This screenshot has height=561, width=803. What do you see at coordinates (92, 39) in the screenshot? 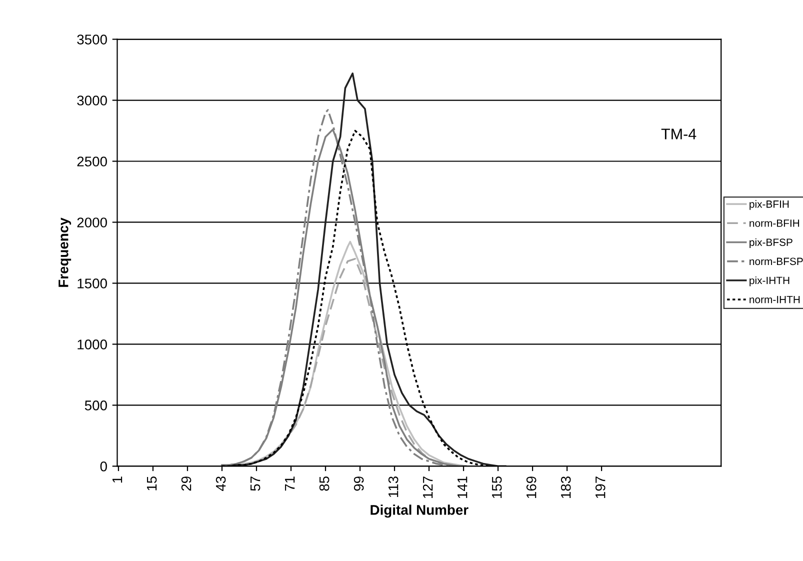
I see `y-tick-label: 3500` at bounding box center [92, 39].